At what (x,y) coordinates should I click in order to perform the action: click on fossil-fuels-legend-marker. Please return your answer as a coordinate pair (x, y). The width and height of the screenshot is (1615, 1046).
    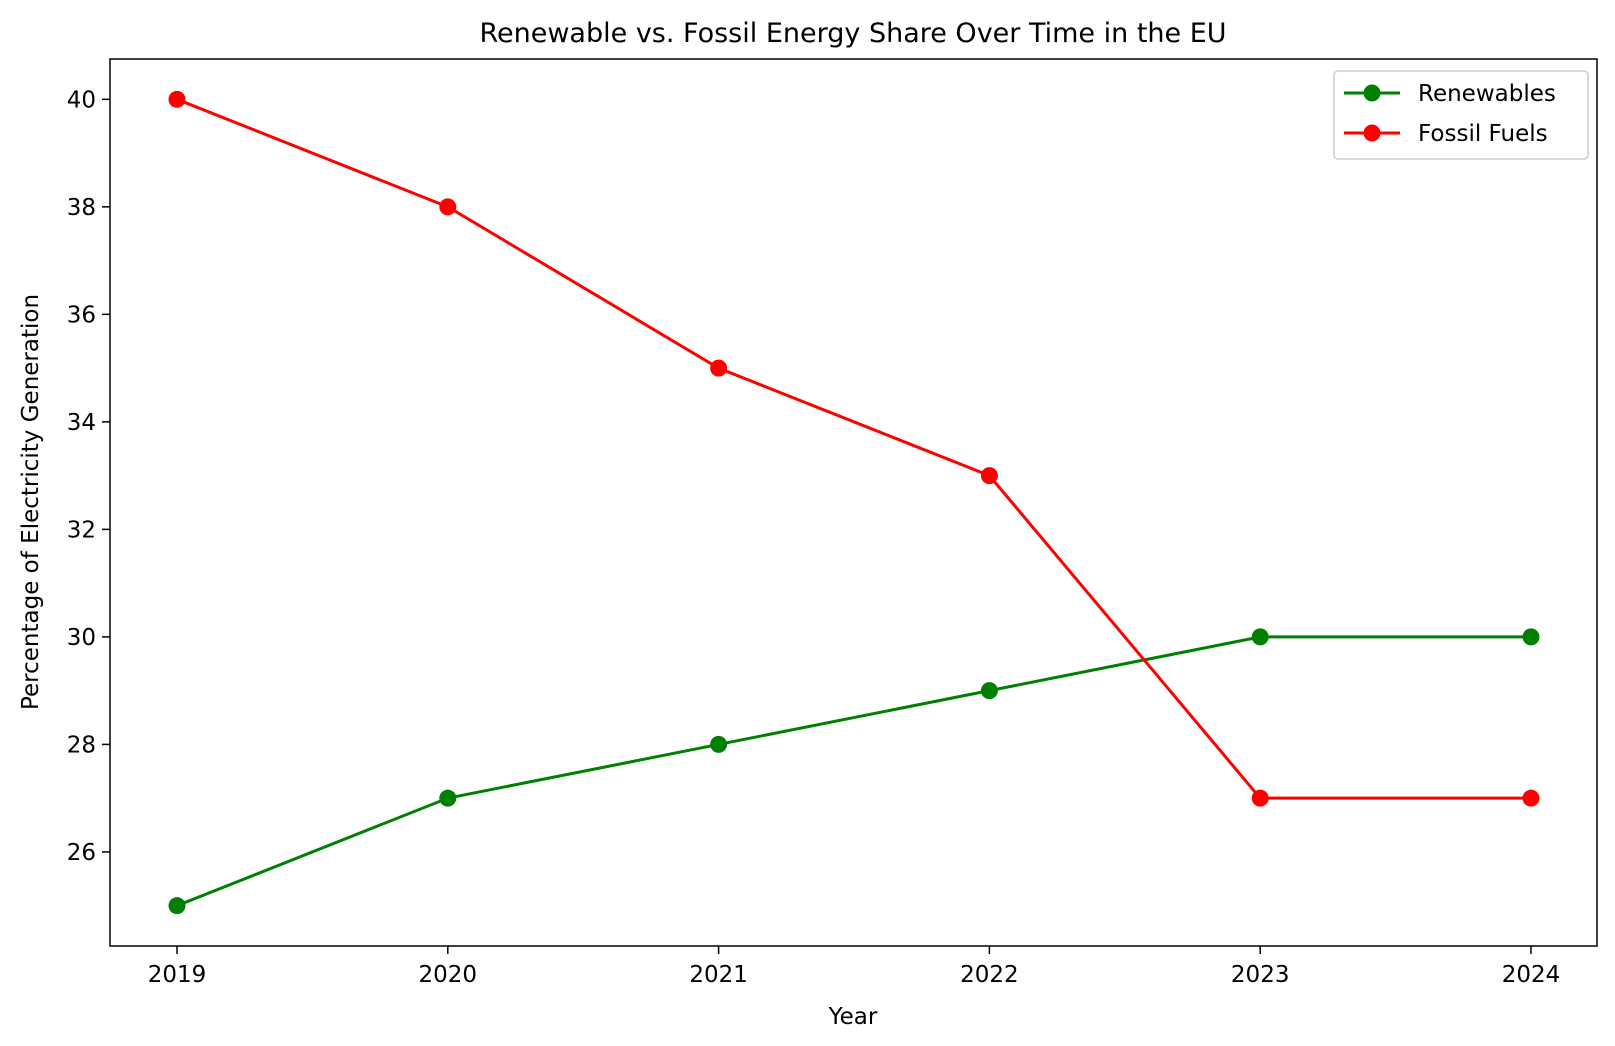
    Looking at the image, I should click on (1372, 133).